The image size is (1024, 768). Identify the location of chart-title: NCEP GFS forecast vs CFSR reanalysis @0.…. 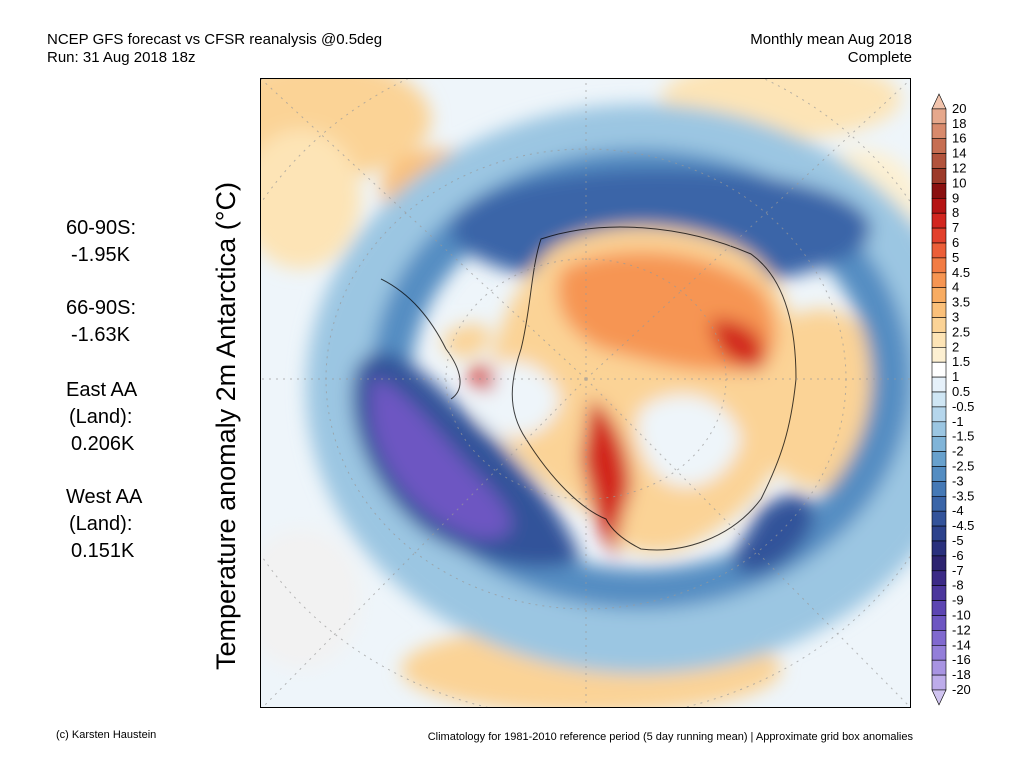
(215, 39).